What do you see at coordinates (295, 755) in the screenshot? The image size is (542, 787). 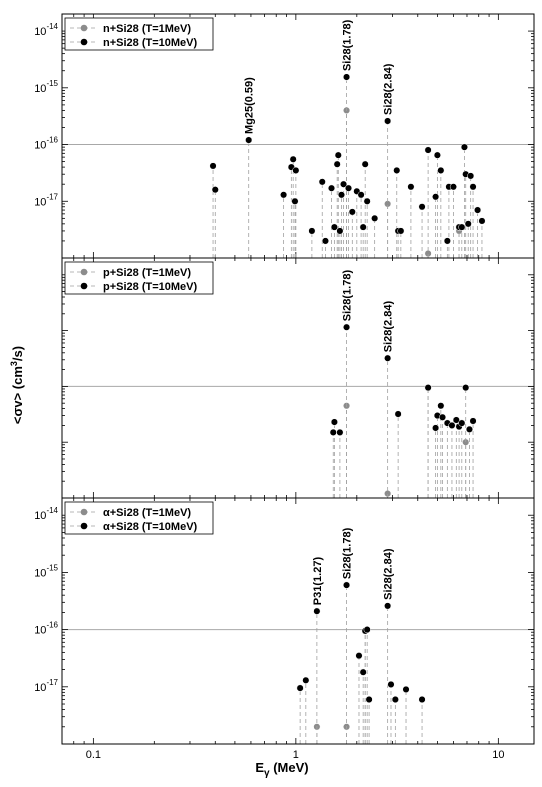 I see `x-tick-labels: 0.1 1 10` at bounding box center [295, 755].